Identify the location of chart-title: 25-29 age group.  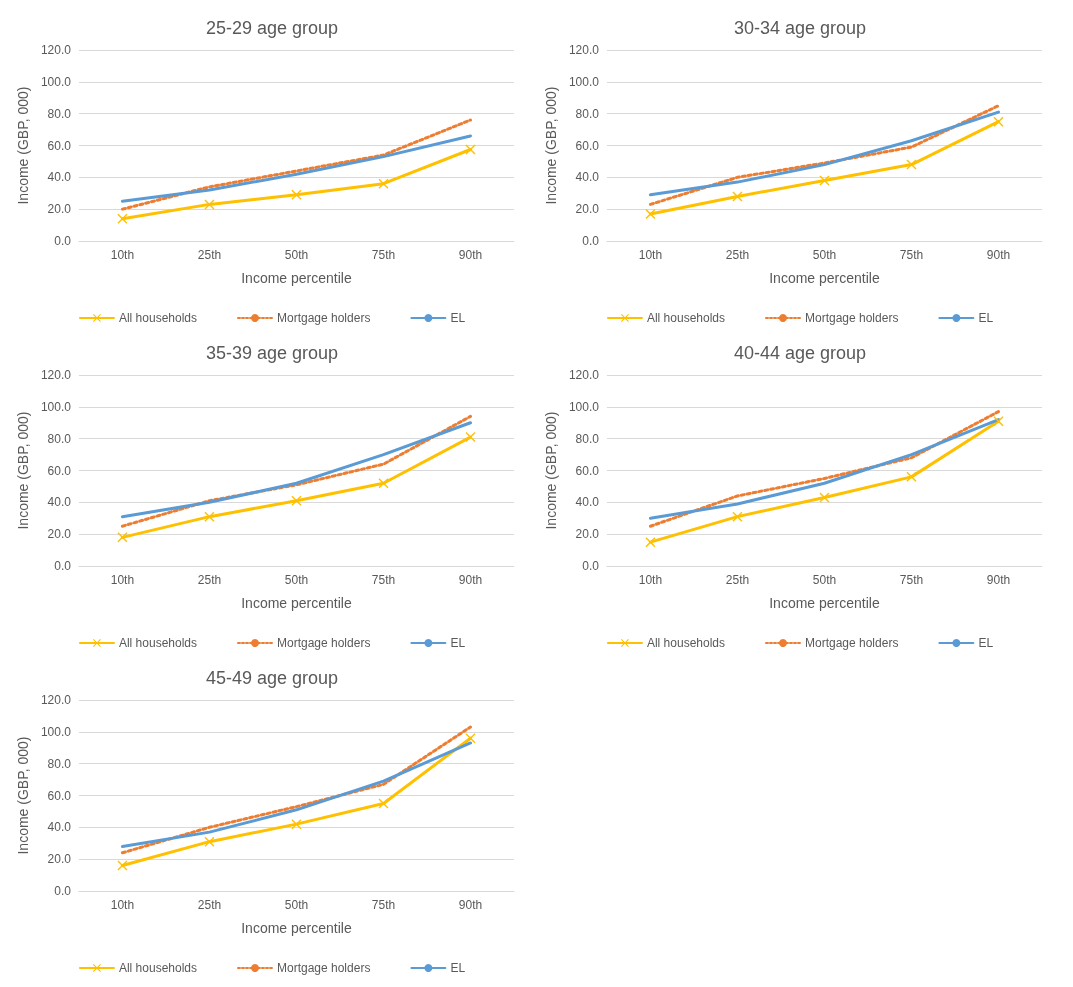
(272, 28).